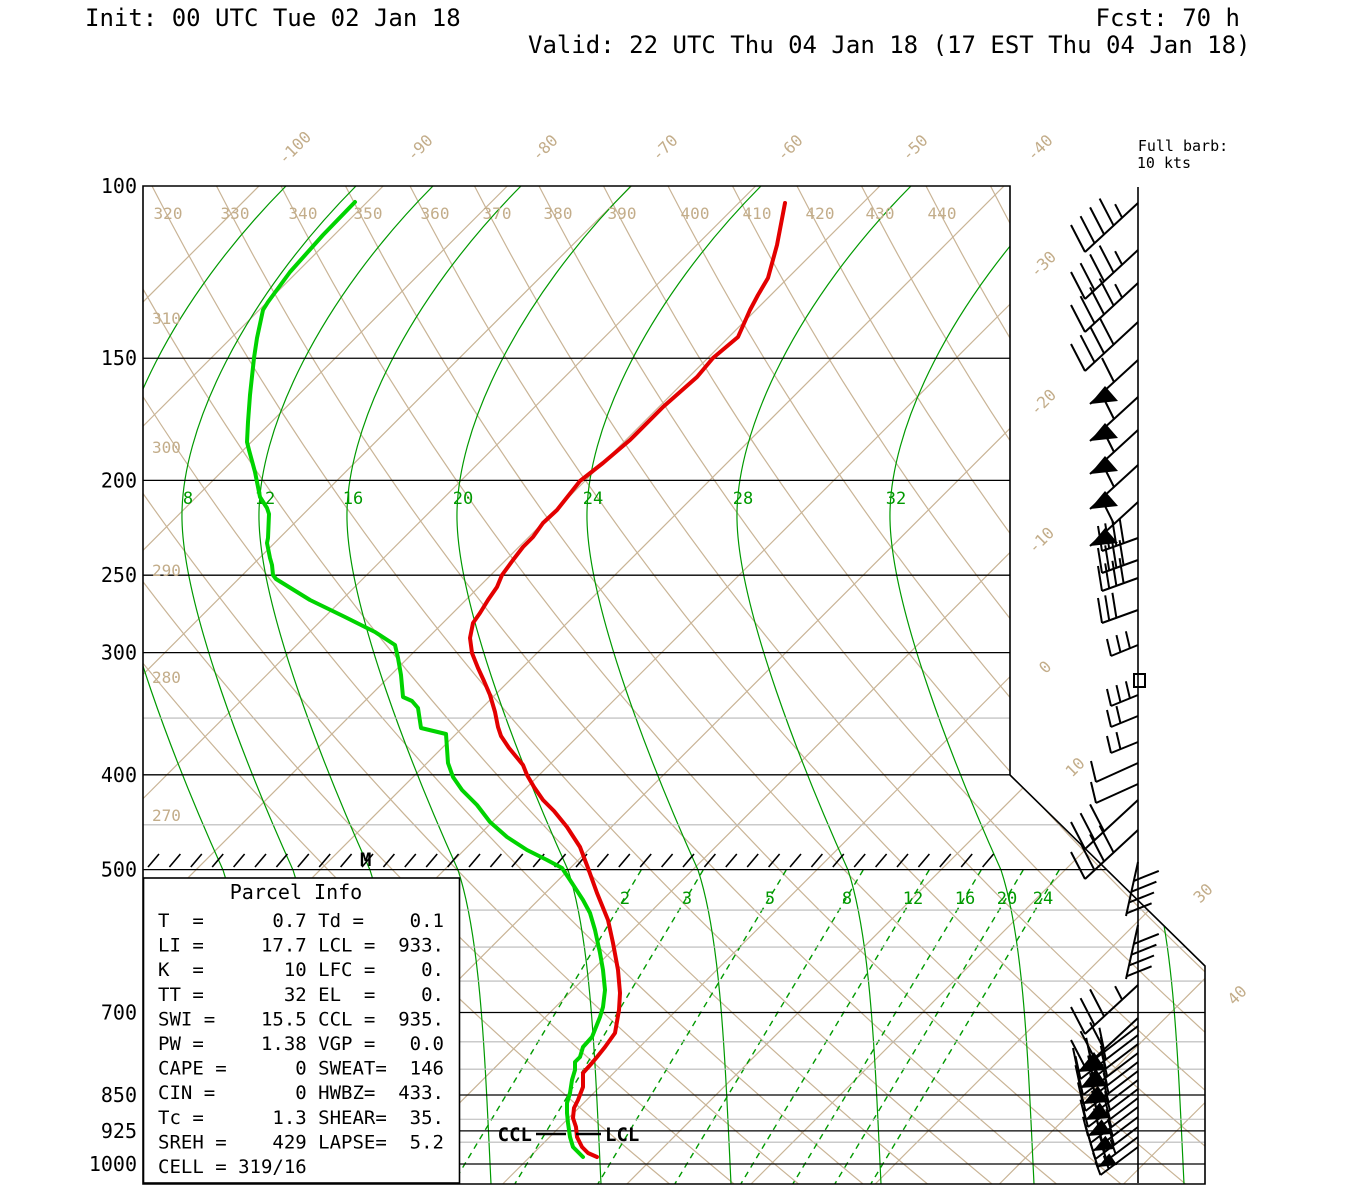 Image resolution: width=1350 pixels, height=1200 pixels. I want to click on barb-legend-line2: 10 kts, so click(1164, 163).